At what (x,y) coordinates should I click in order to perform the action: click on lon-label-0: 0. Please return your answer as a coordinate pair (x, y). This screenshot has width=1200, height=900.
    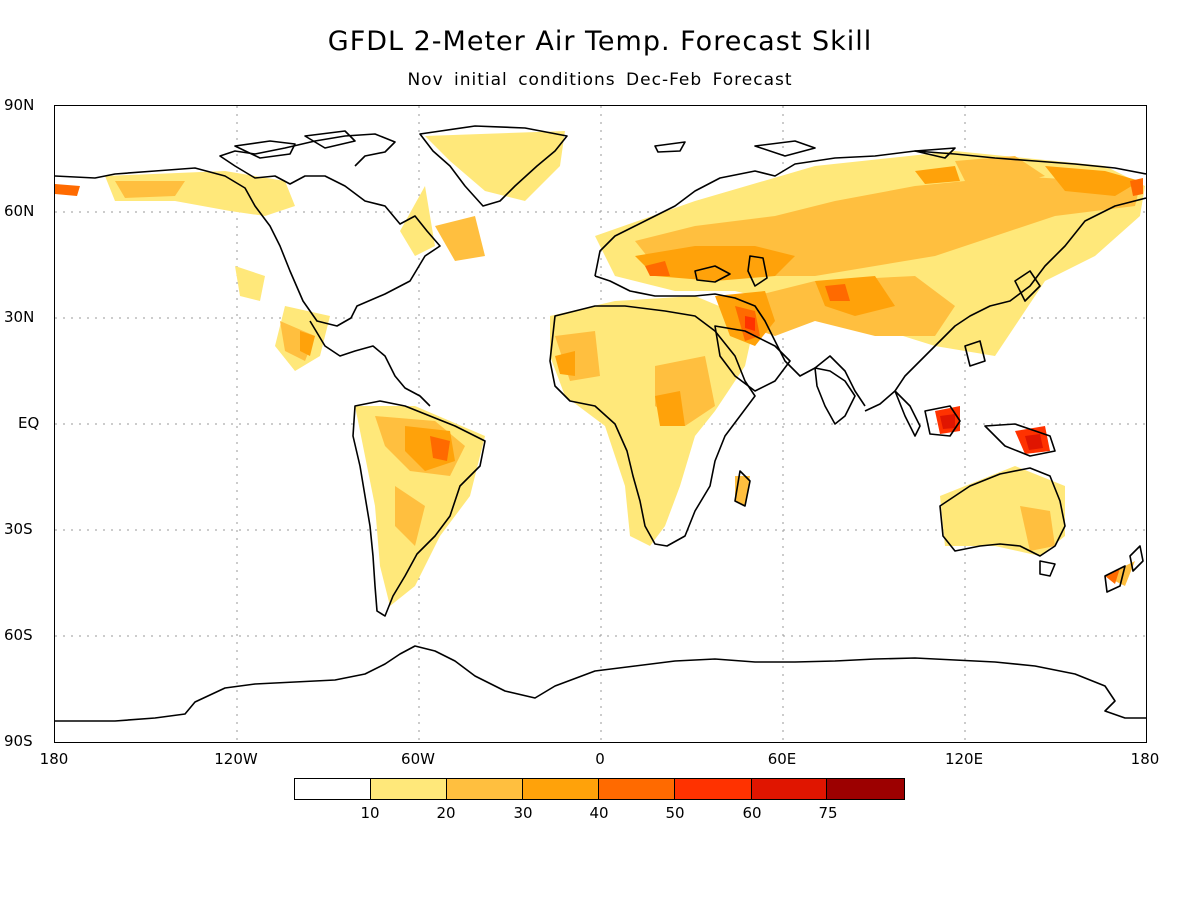
    Looking at the image, I should click on (600, 759).